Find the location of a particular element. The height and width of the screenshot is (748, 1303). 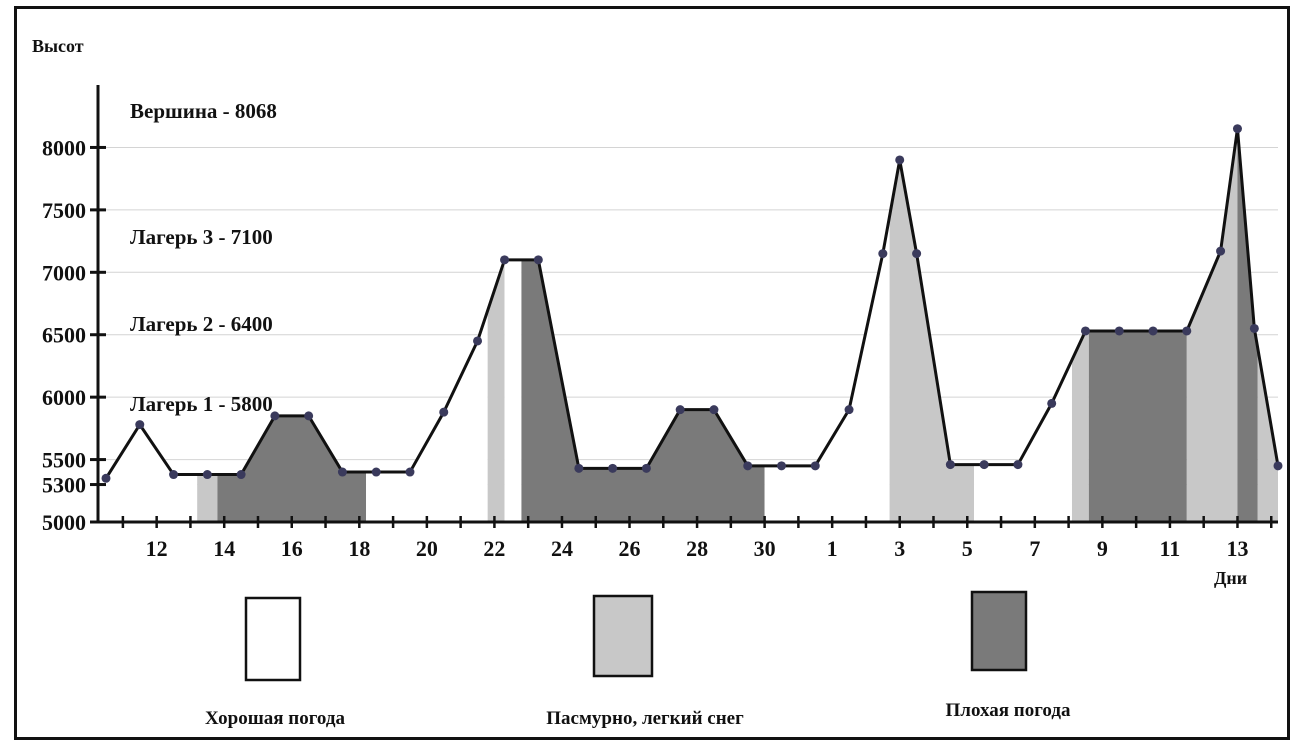

annotation-label: Вершина - 8068 is located at coordinates (203, 111).